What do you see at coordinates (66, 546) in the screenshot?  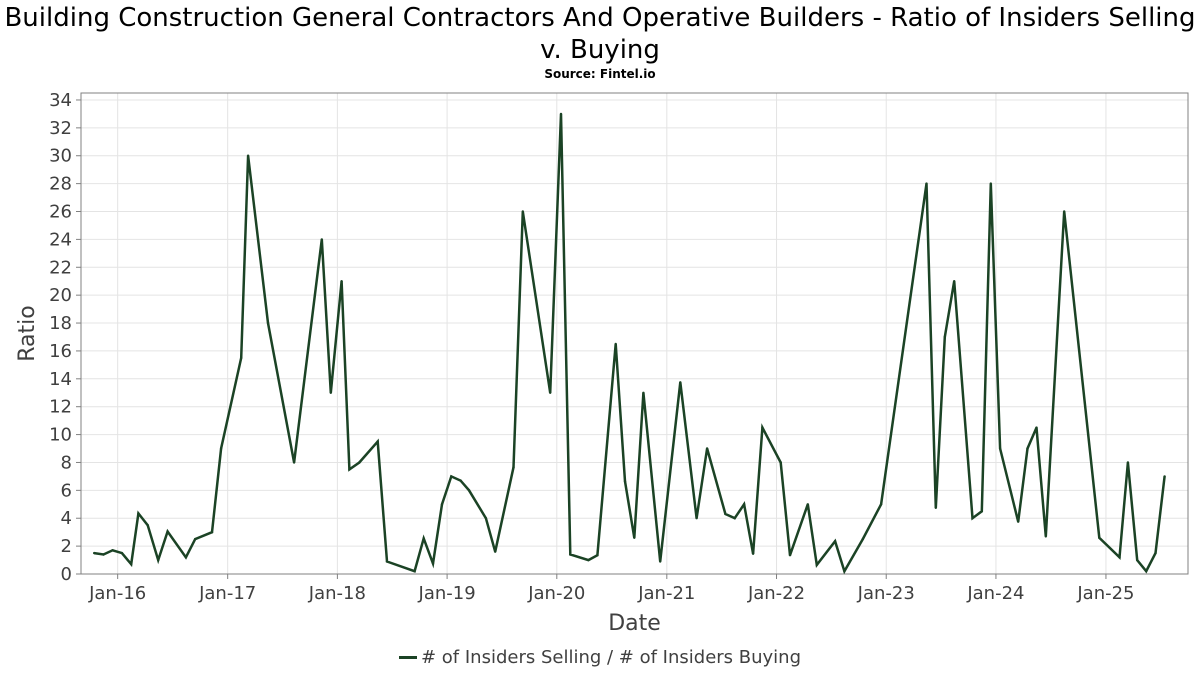 I see `y-tick-label: 2` at bounding box center [66, 546].